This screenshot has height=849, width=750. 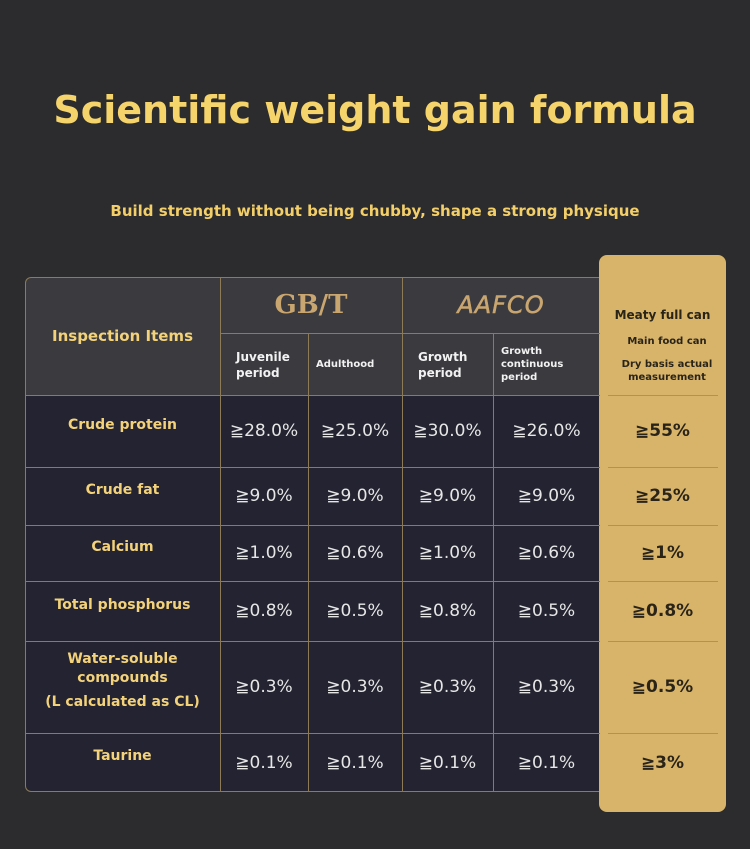 I want to click on highlight-title: Meaty full can, so click(x=662, y=315).